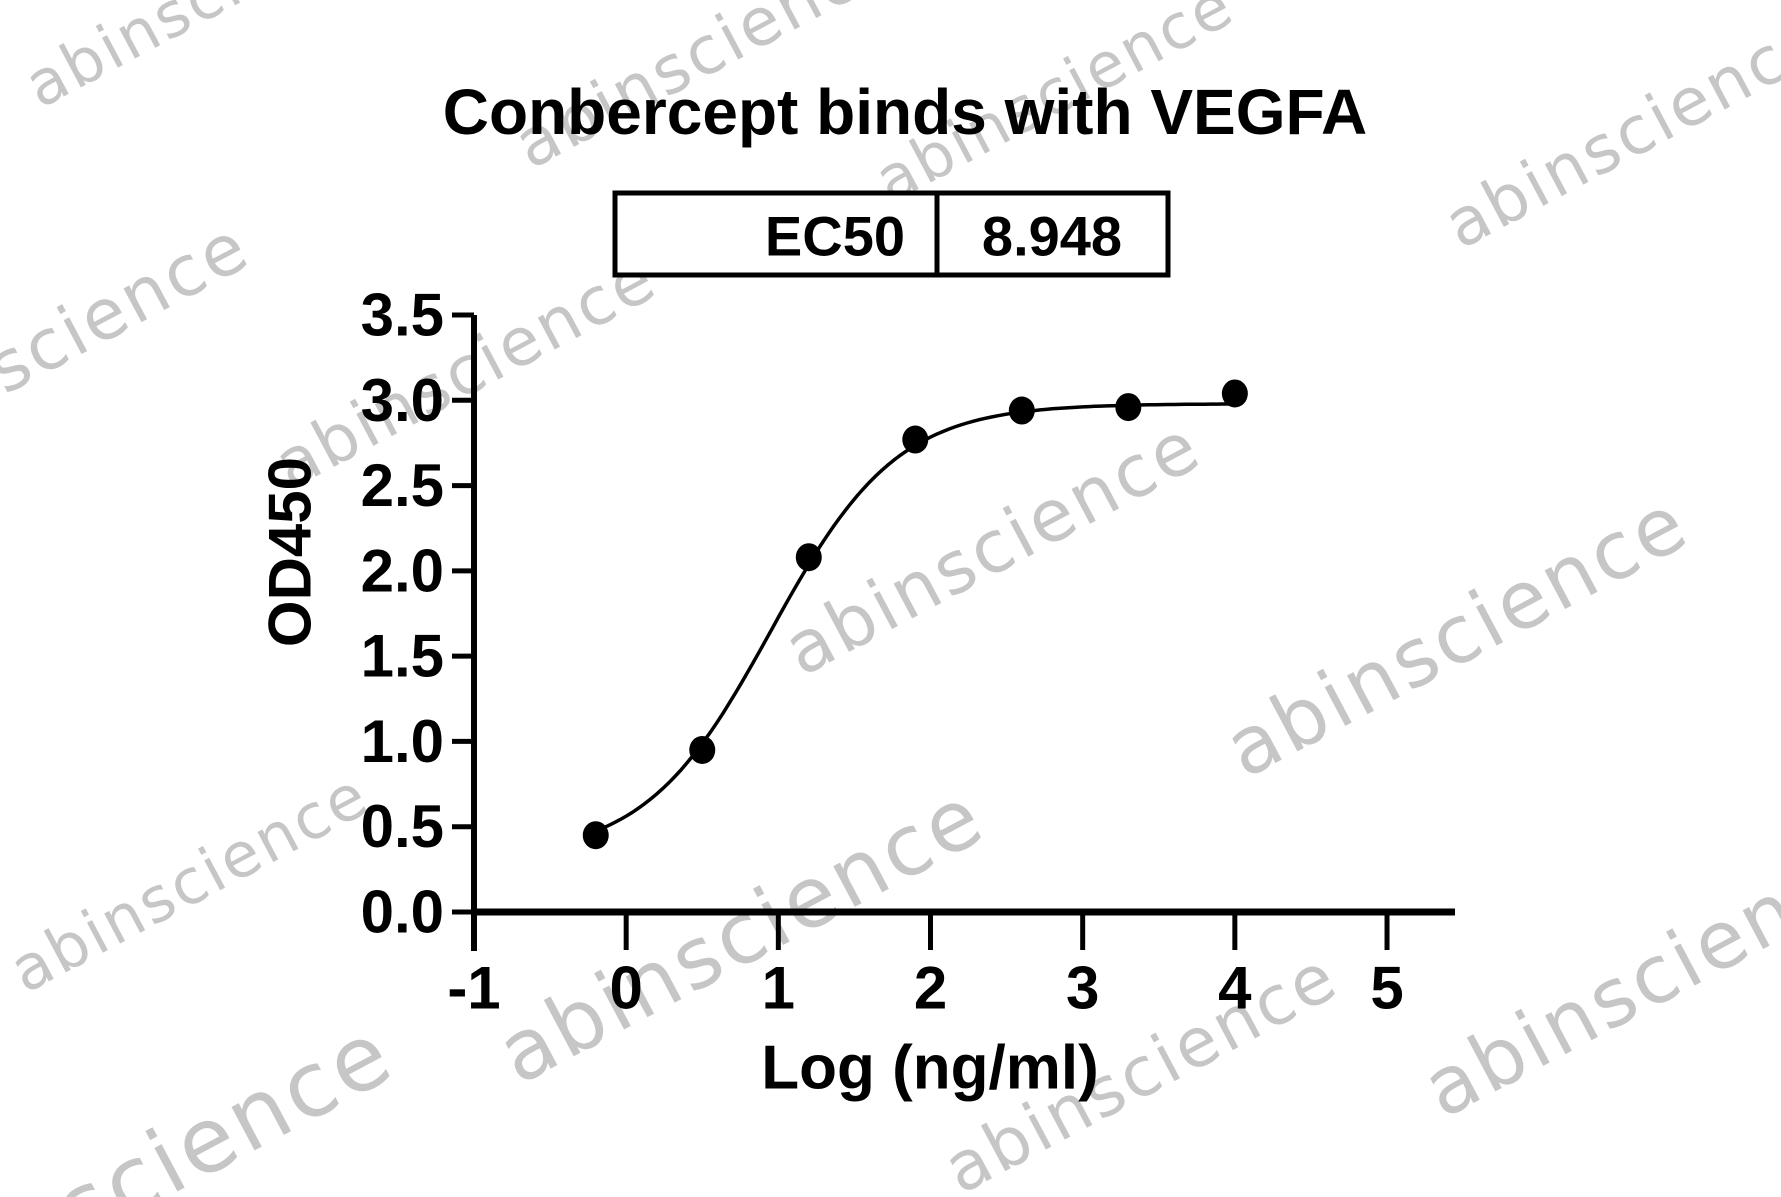 The image size is (1781, 1197). Describe the element at coordinates (1082, 988) in the screenshot. I see `x-tick-label: 3` at that location.